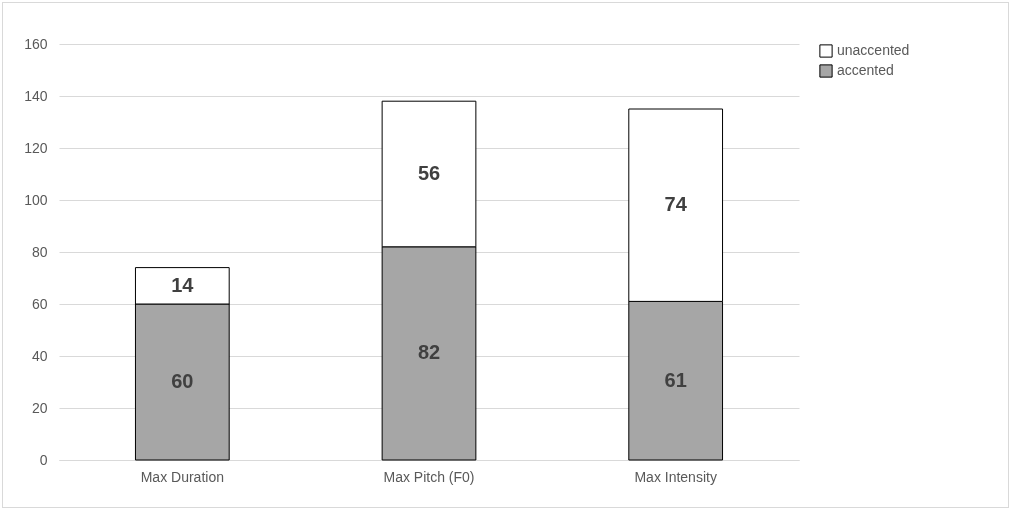  I want to click on y-tick-label: 160, so click(36, 43).